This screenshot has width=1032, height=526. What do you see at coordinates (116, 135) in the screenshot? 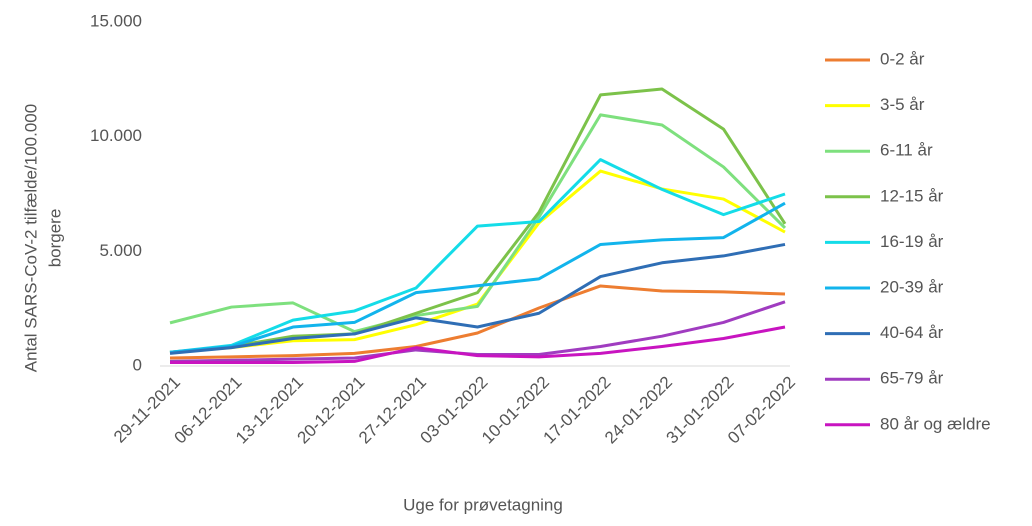
I see `y-tick-label: 10.000` at bounding box center [116, 135].